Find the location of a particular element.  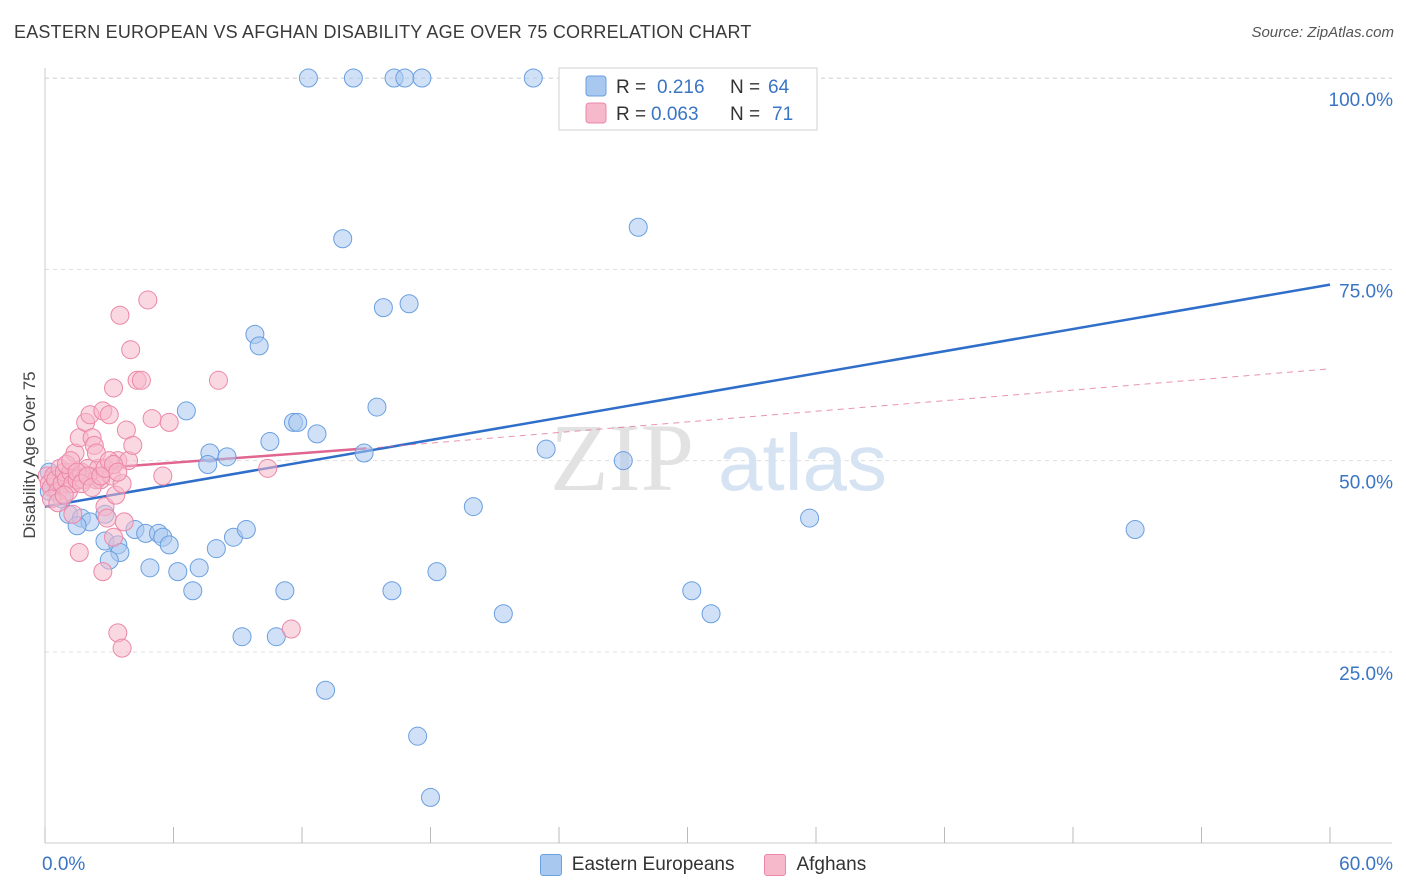

legend-n-value-2: 71 is located at coordinates (782, 114).